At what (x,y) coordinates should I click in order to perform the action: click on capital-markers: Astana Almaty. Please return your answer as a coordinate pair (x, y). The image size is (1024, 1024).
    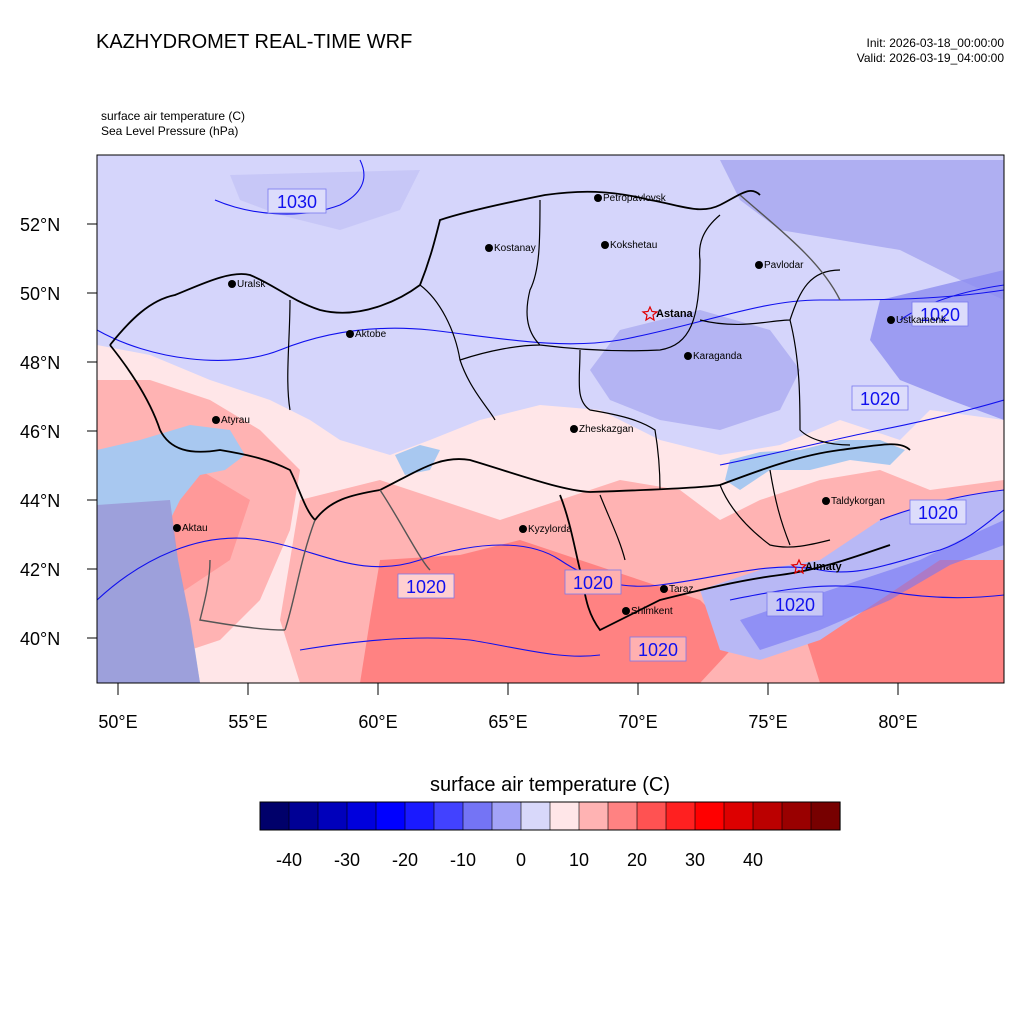
    Looking at the image, I should click on (742, 440).